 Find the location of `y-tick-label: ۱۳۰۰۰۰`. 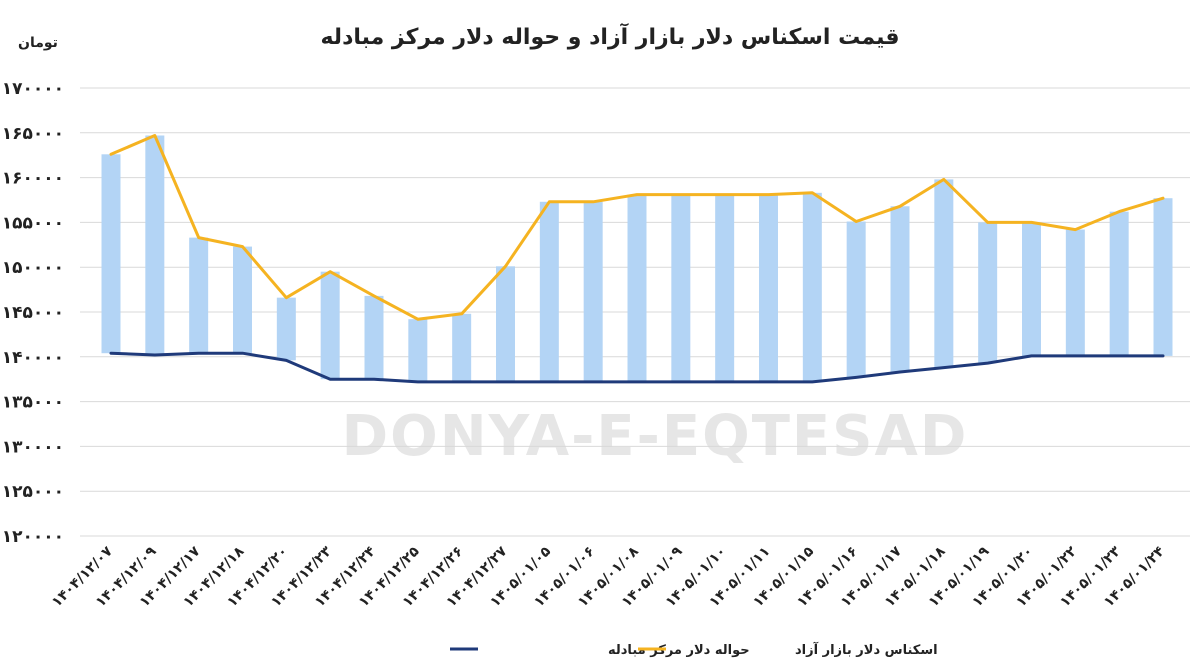

y-tick-label: ۱۳۰۰۰۰ is located at coordinates (33, 447).